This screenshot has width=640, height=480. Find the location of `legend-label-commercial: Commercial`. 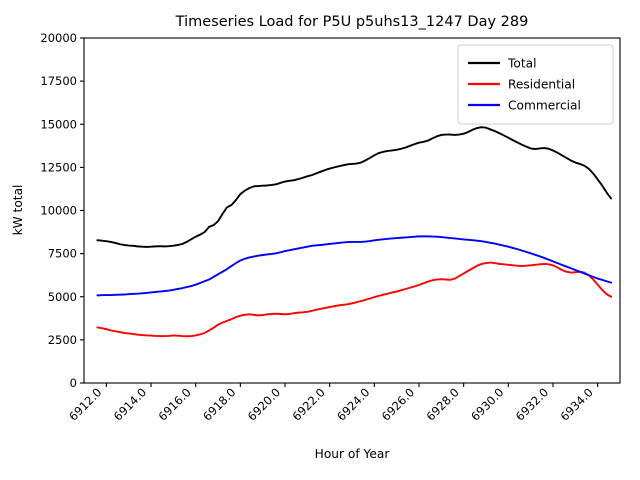

legend-label-commercial: Commercial is located at coordinates (544, 106).